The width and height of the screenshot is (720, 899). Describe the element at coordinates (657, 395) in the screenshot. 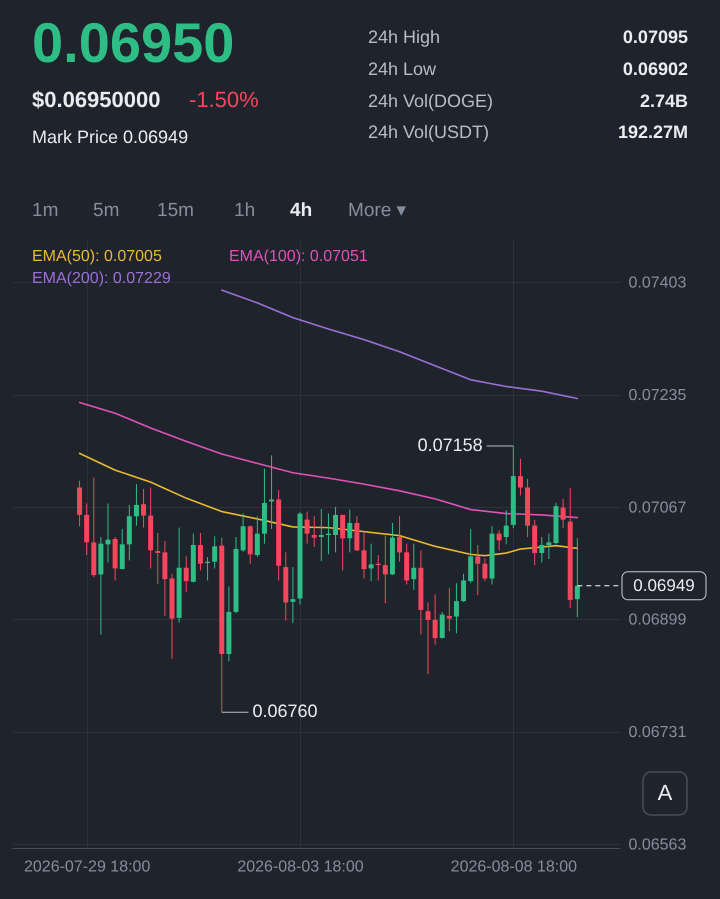

I see `y-tick-label: 0.07235` at that location.